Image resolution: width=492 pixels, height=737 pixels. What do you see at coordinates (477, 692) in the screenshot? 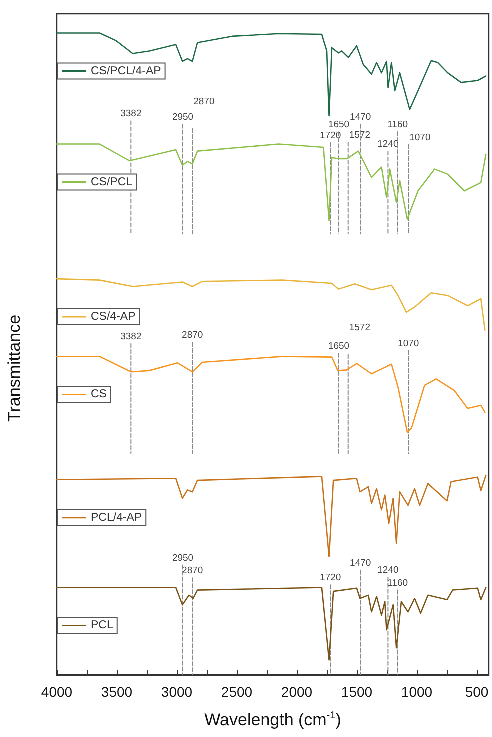
I see `x-tick-label: 500` at bounding box center [477, 692].